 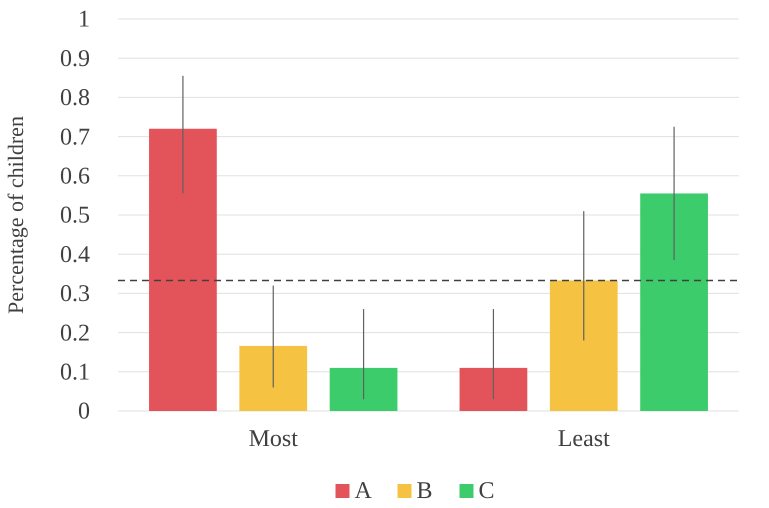 I want to click on legend-label: B, so click(x=424, y=491).